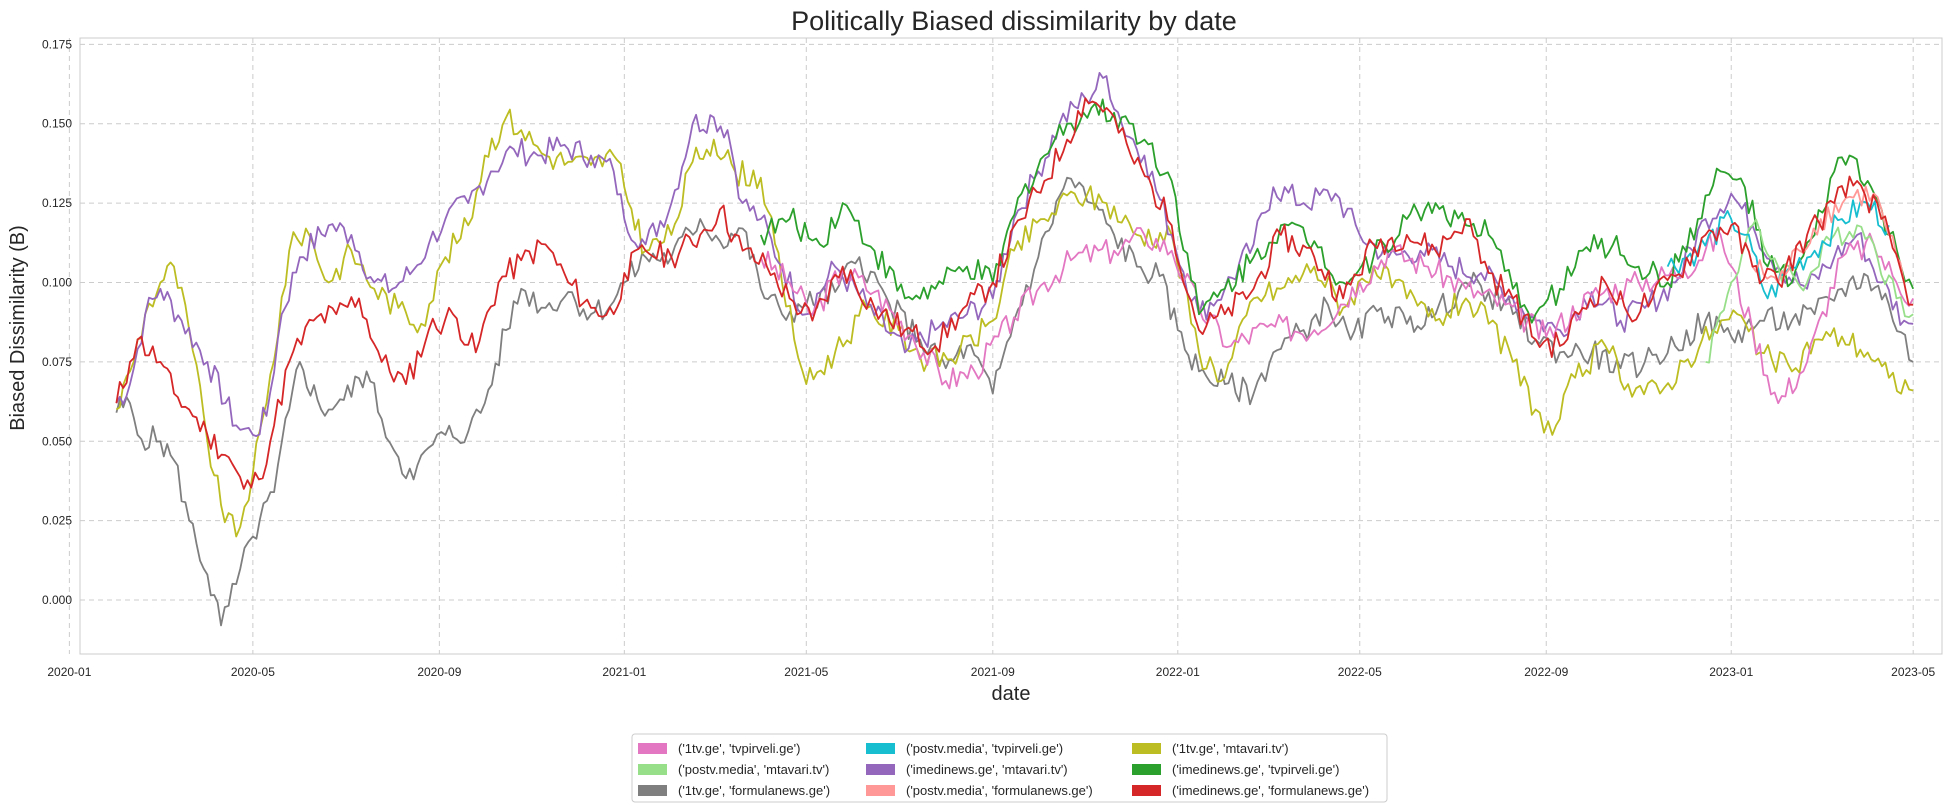 This screenshot has width=1949, height=811. What do you see at coordinates (57, 124) in the screenshot?
I see `y-tick-label: 0.150` at bounding box center [57, 124].